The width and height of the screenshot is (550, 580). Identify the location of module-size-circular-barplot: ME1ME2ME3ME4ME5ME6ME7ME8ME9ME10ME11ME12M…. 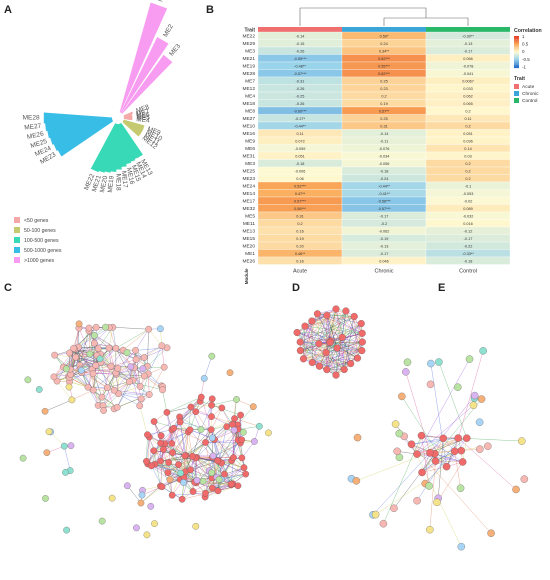
(98, 132).